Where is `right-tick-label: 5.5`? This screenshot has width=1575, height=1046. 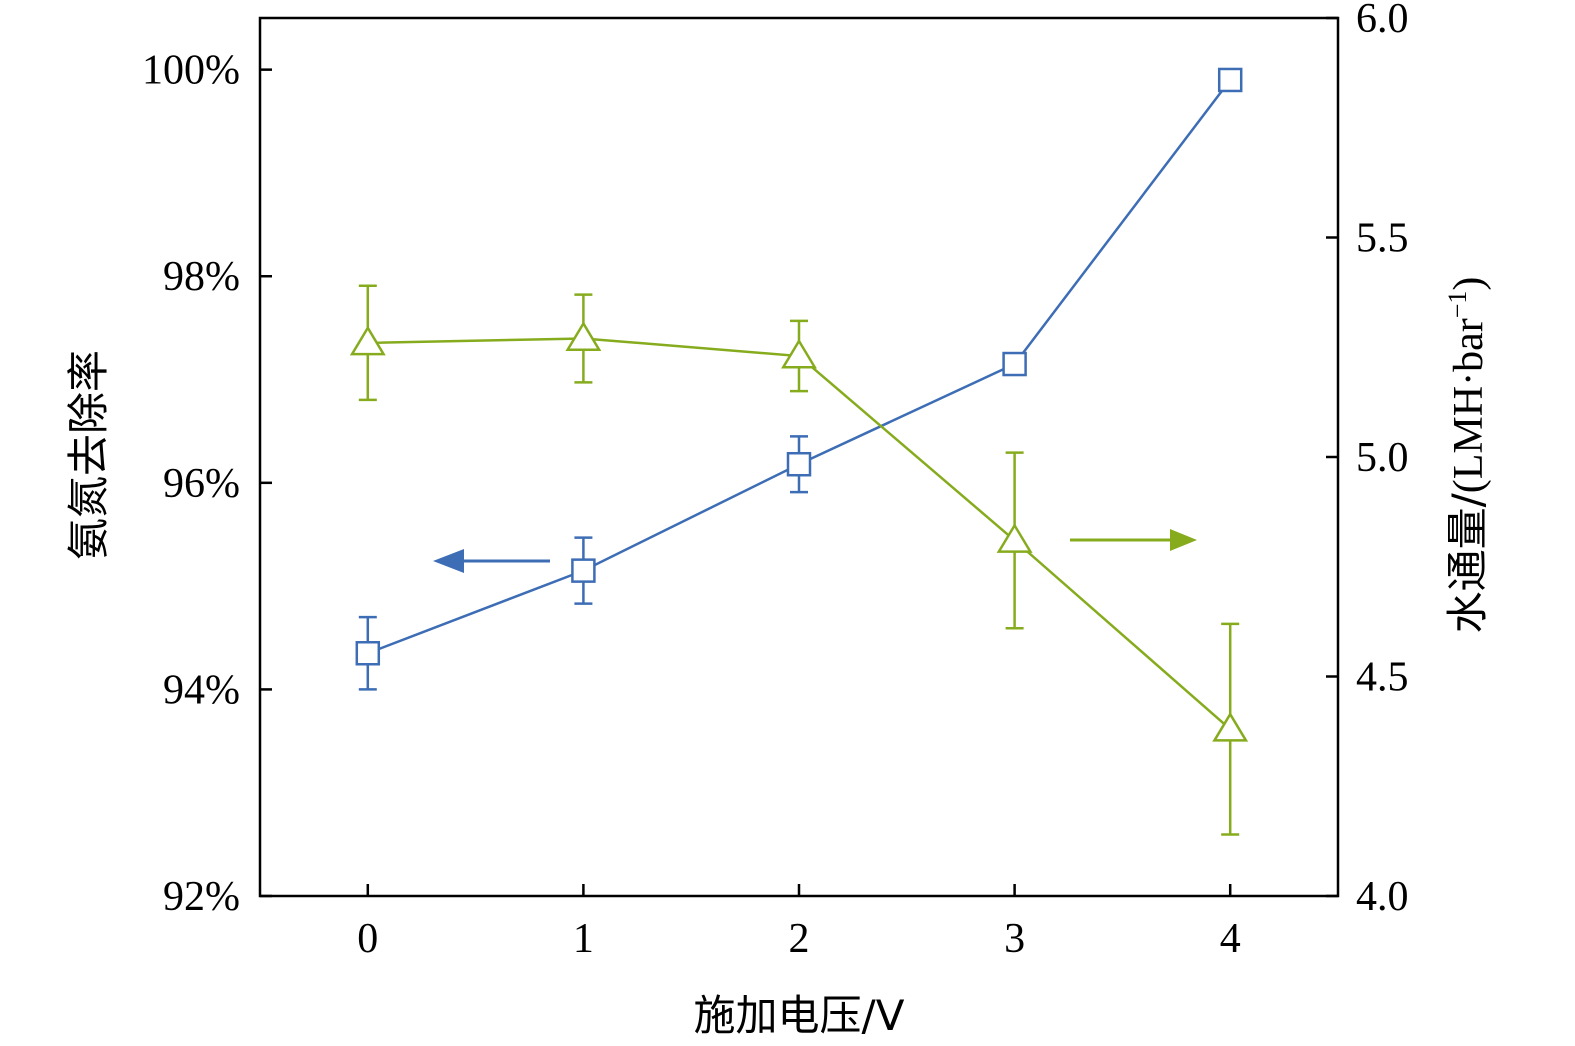 right-tick-label: 5.5 is located at coordinates (1382, 239).